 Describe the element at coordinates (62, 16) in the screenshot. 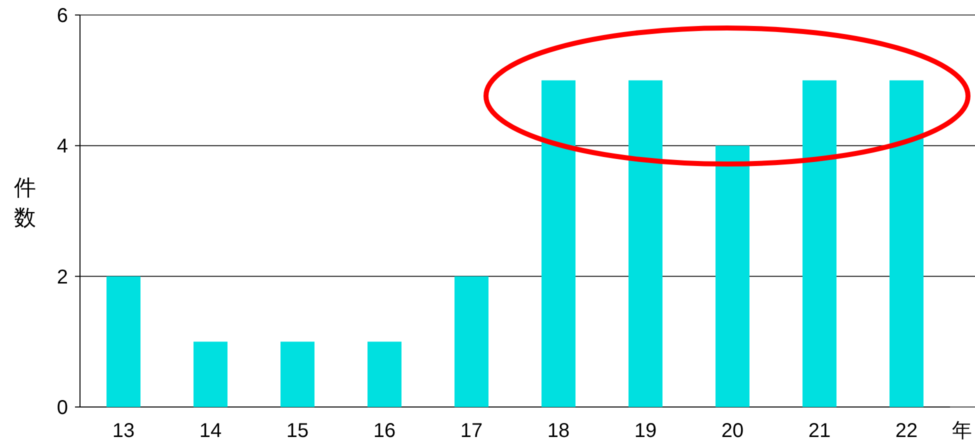

I see `y-tick-label: 6` at that location.